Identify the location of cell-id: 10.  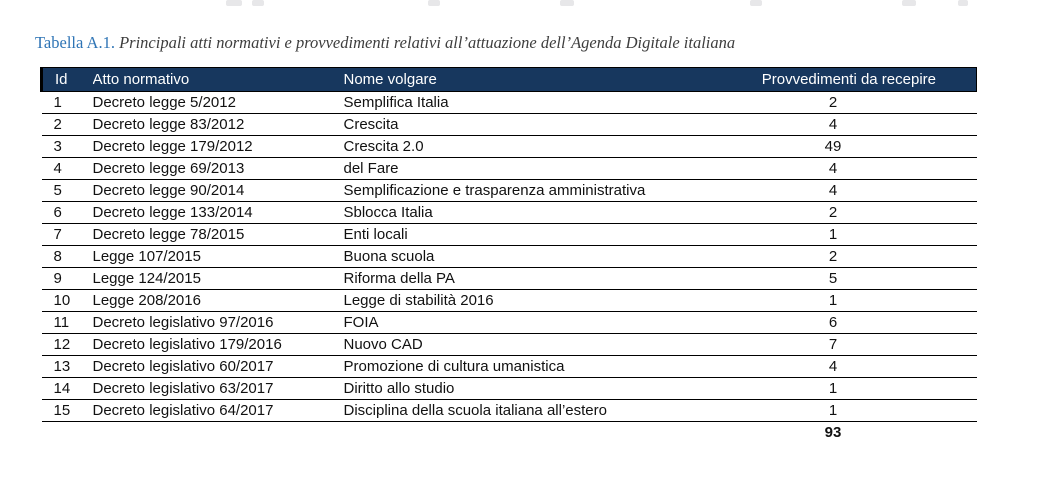
(67, 300).